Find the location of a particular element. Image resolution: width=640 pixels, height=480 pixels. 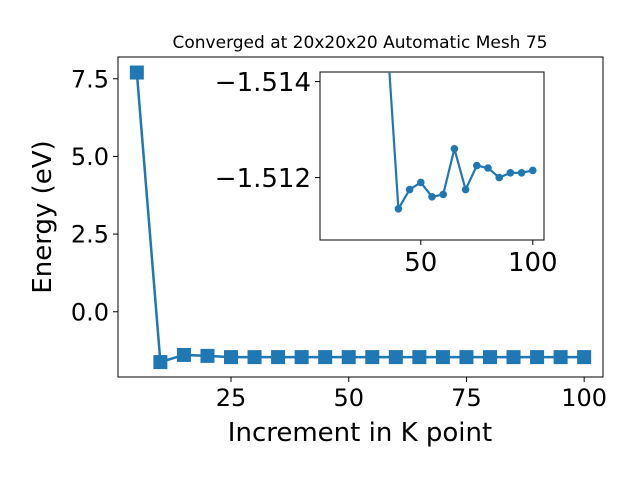

main-x-tick-label: 50 is located at coordinates (348, 398).